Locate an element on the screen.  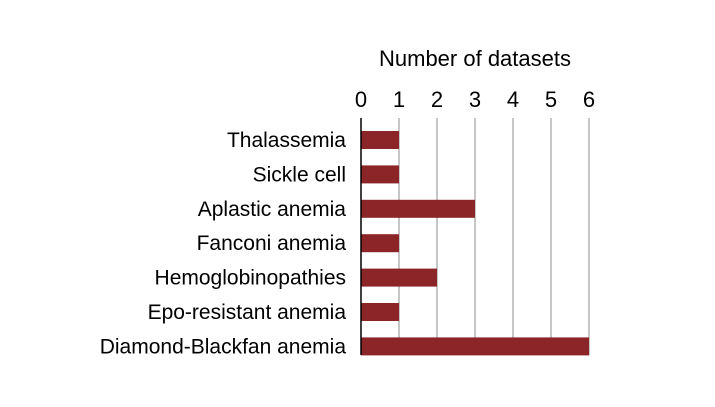
x-tick-label-3: 3 is located at coordinates (475, 99).